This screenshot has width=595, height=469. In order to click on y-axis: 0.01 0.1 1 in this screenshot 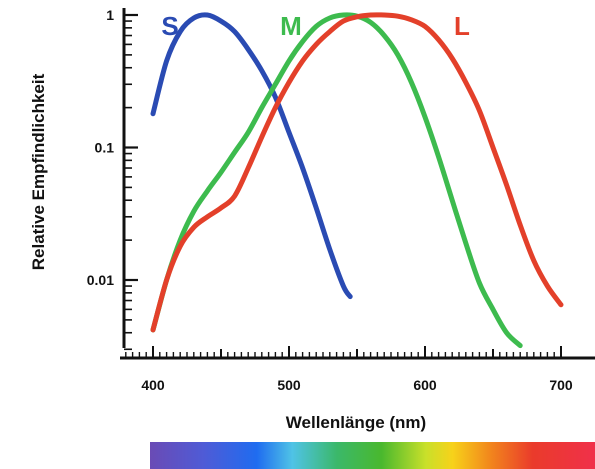, I will do `click(112, 179)`.